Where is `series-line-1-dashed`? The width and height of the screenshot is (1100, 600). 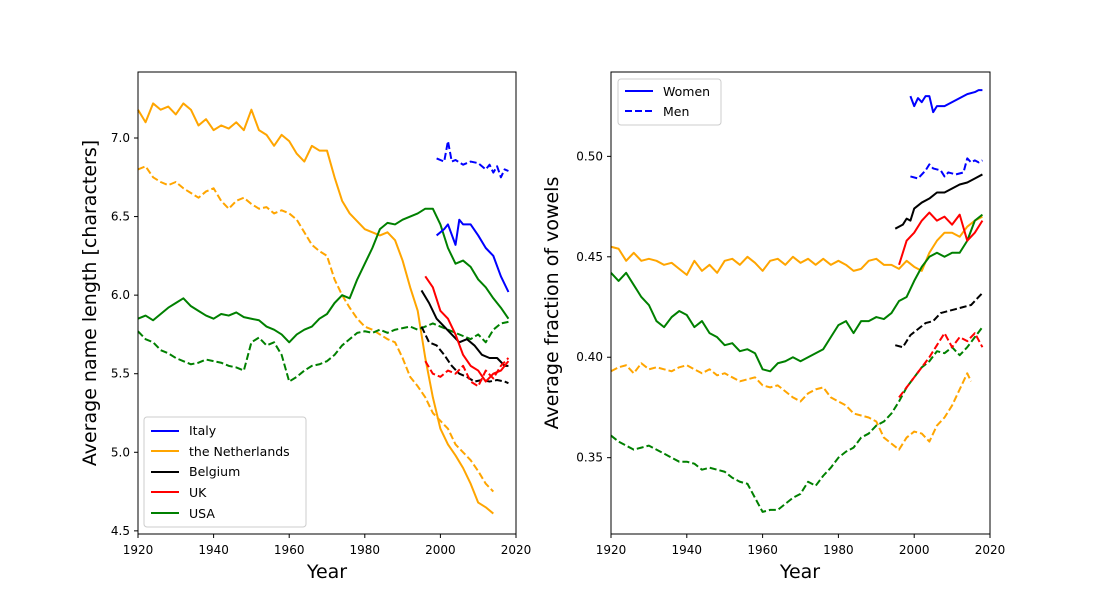
series-line-1-dashed is located at coordinates (791, 406).